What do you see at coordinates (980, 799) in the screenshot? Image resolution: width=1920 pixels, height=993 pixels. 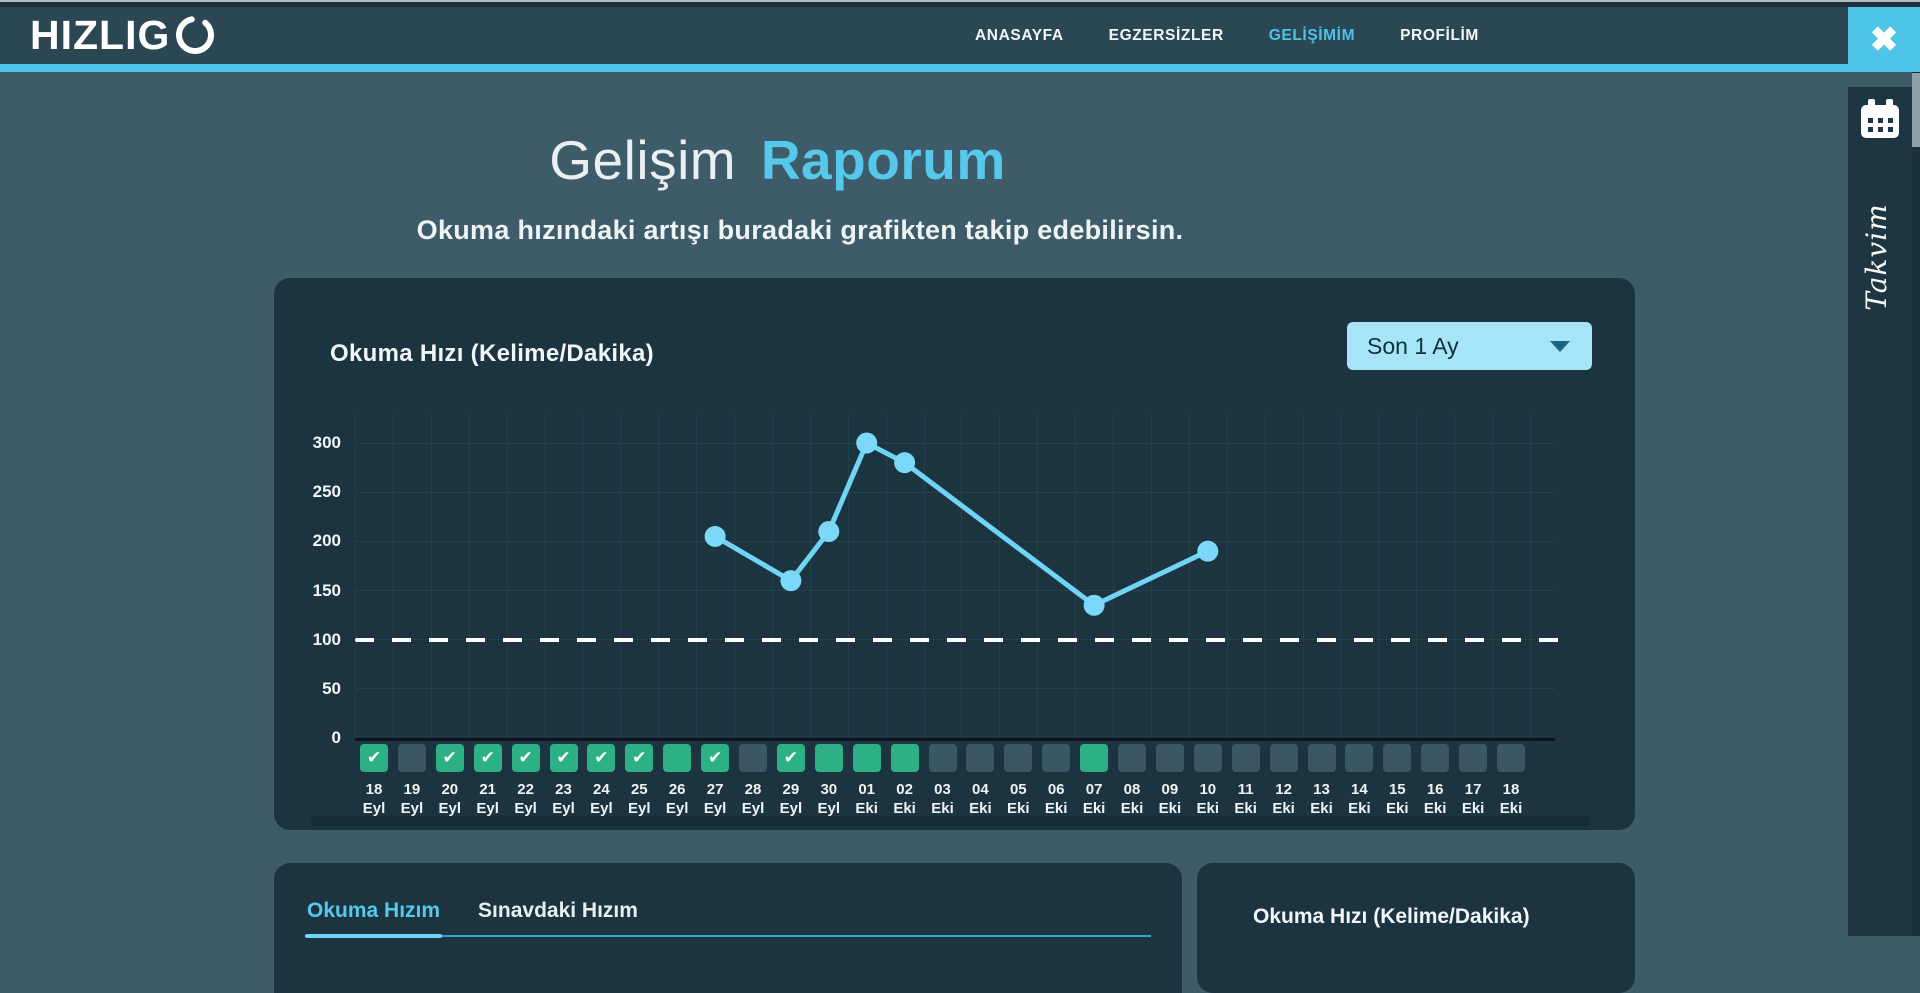 I see `x-axis-label: 04 Eki` at bounding box center [980, 799].